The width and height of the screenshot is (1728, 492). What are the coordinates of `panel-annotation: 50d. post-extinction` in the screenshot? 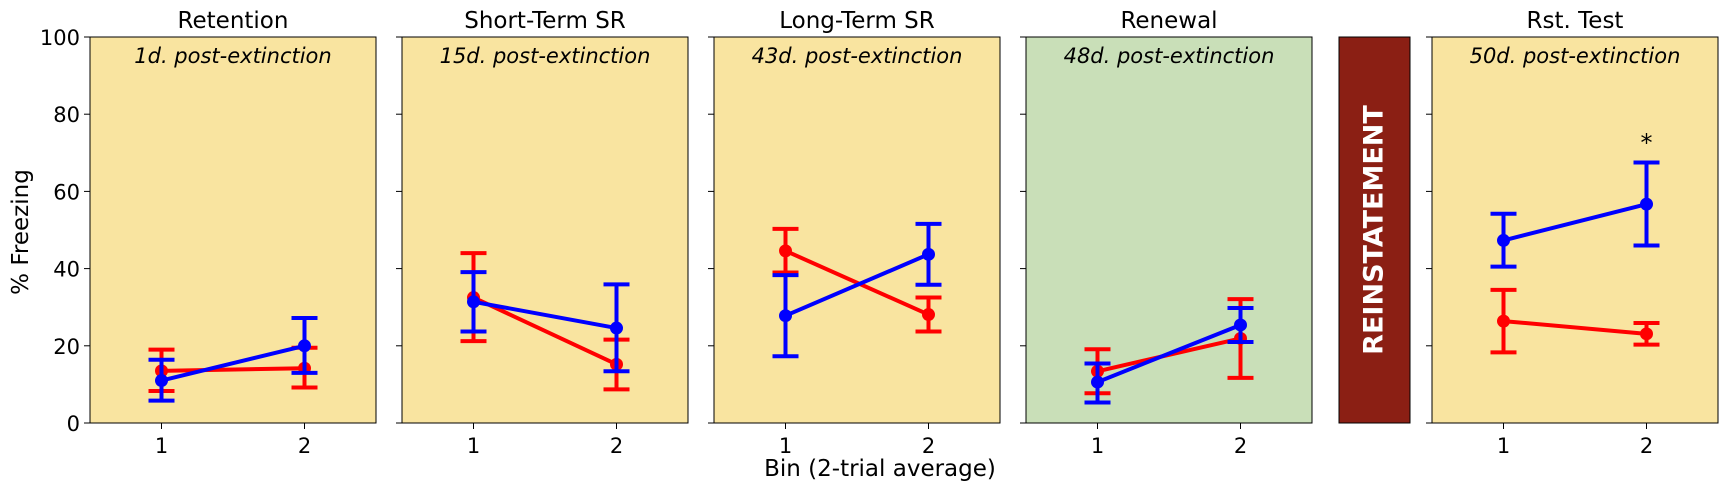 It's located at (1575, 56).